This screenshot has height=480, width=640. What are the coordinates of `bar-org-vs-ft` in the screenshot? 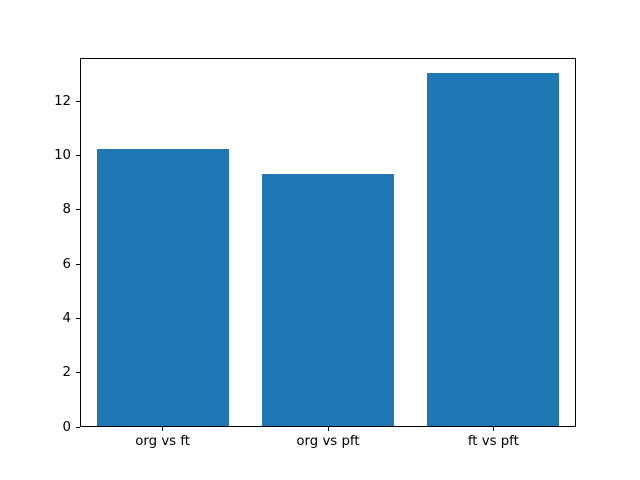 It's located at (162, 287).